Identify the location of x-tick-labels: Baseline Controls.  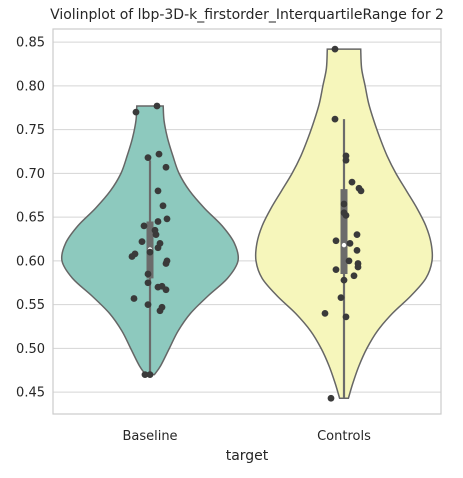
(246, 436).